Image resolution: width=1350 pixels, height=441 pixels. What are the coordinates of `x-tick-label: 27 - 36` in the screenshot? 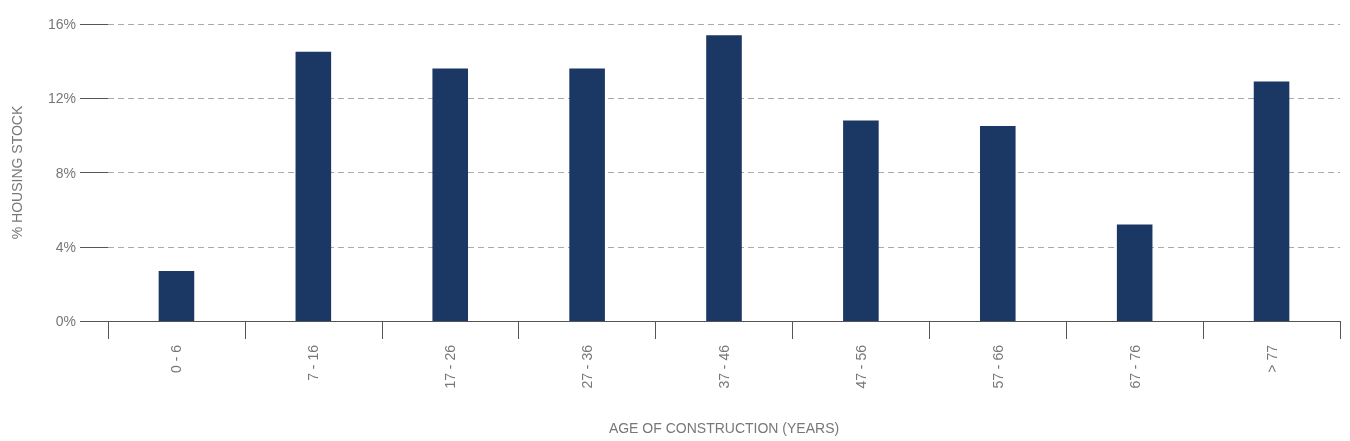 It's located at (587, 366).